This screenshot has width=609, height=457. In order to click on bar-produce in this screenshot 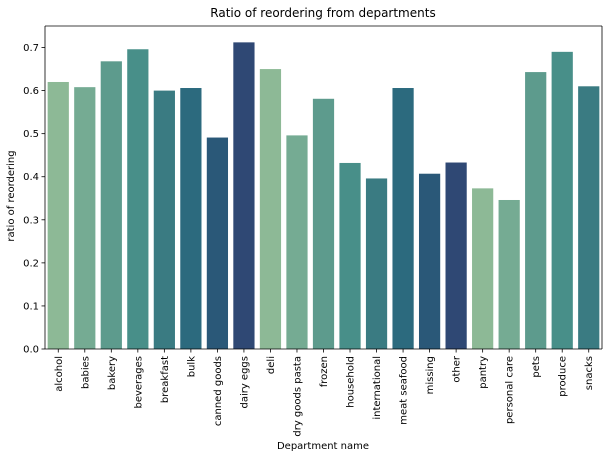, I will do `click(562, 200)`.